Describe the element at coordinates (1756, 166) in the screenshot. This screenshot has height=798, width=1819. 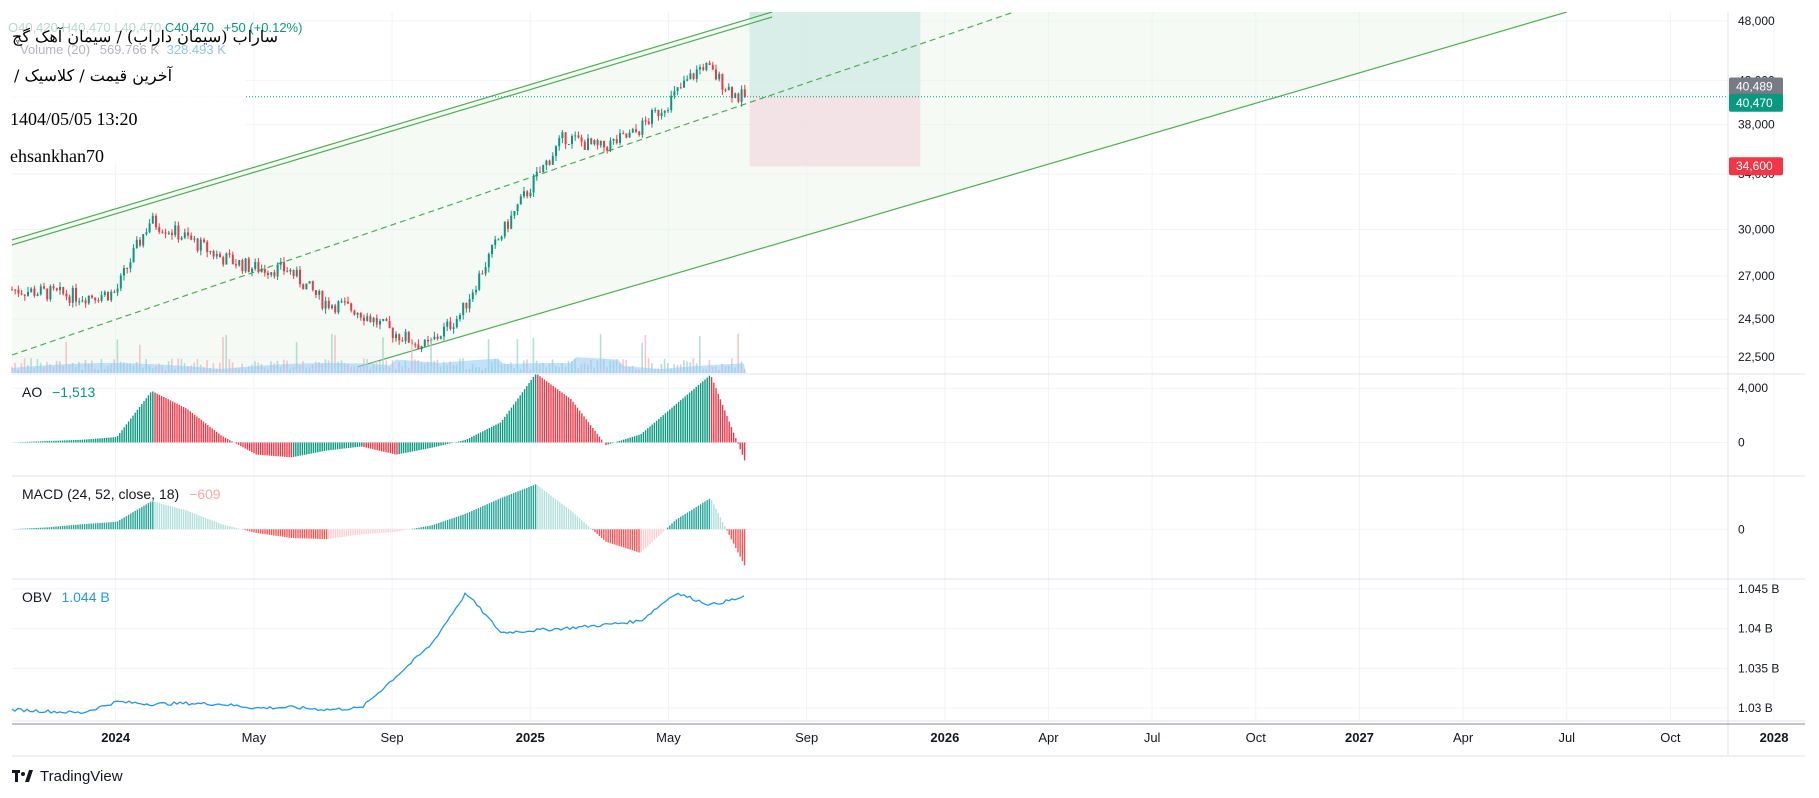
I see `price-tag-bg` at that location.